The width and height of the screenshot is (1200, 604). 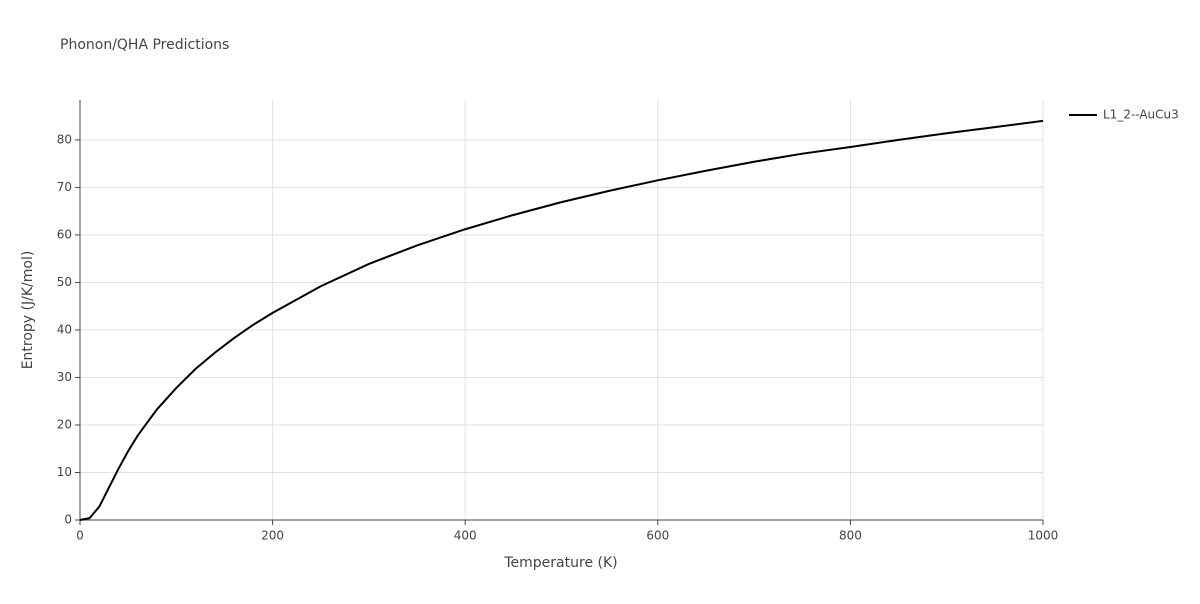 I want to click on x-tick-label: 400, so click(x=465, y=536).